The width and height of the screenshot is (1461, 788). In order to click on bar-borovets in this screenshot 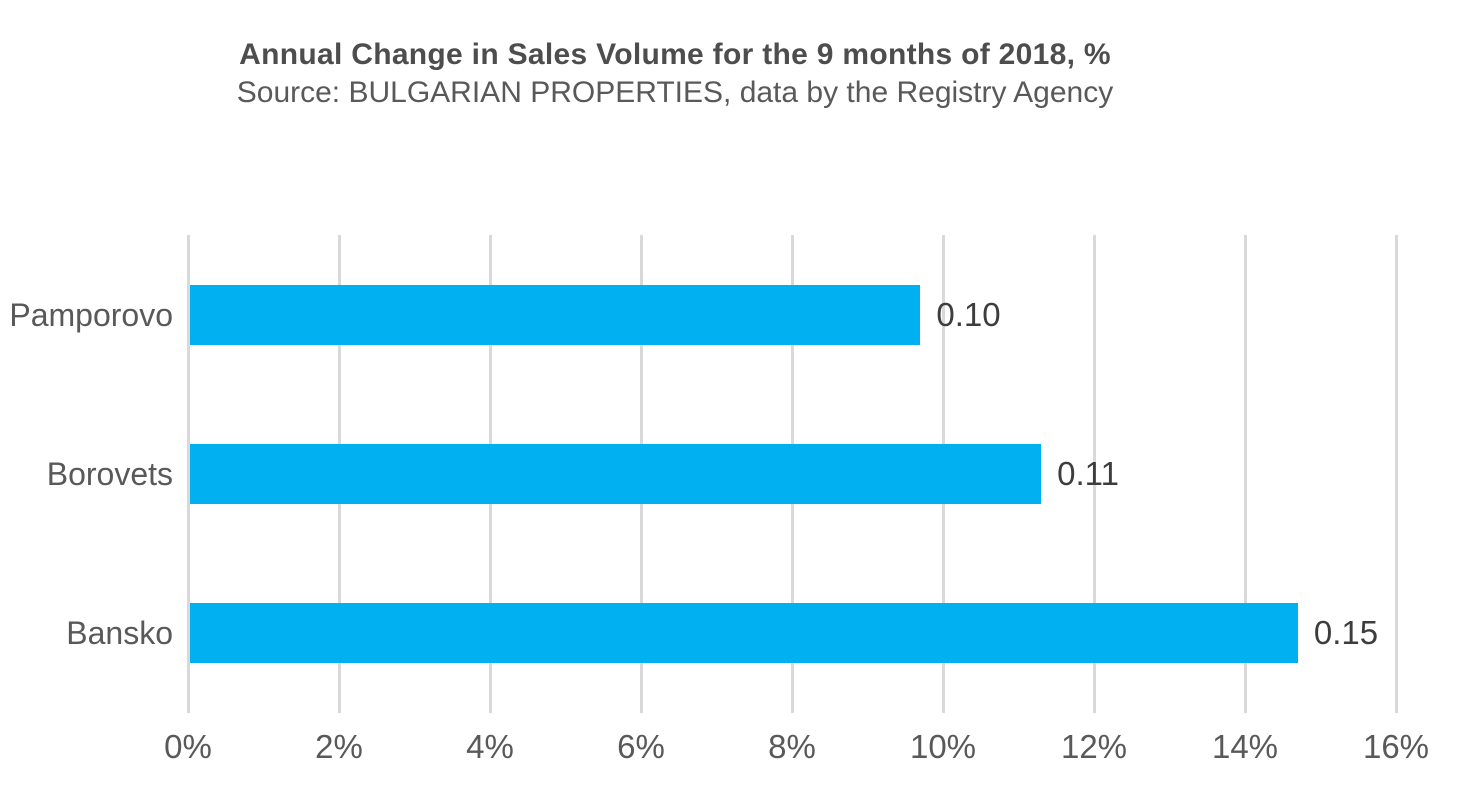, I will do `click(616, 474)`.